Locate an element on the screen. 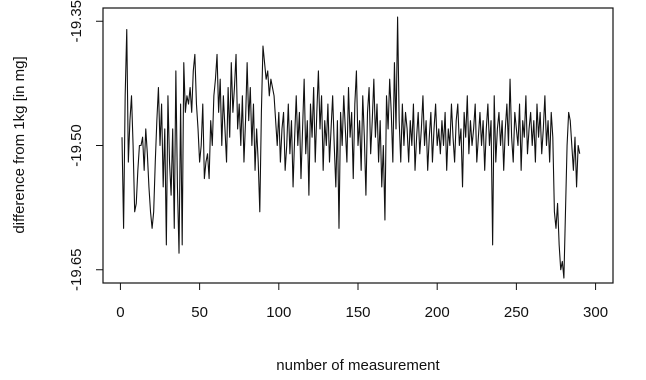  x-tick-label: 200 is located at coordinates (437, 312).